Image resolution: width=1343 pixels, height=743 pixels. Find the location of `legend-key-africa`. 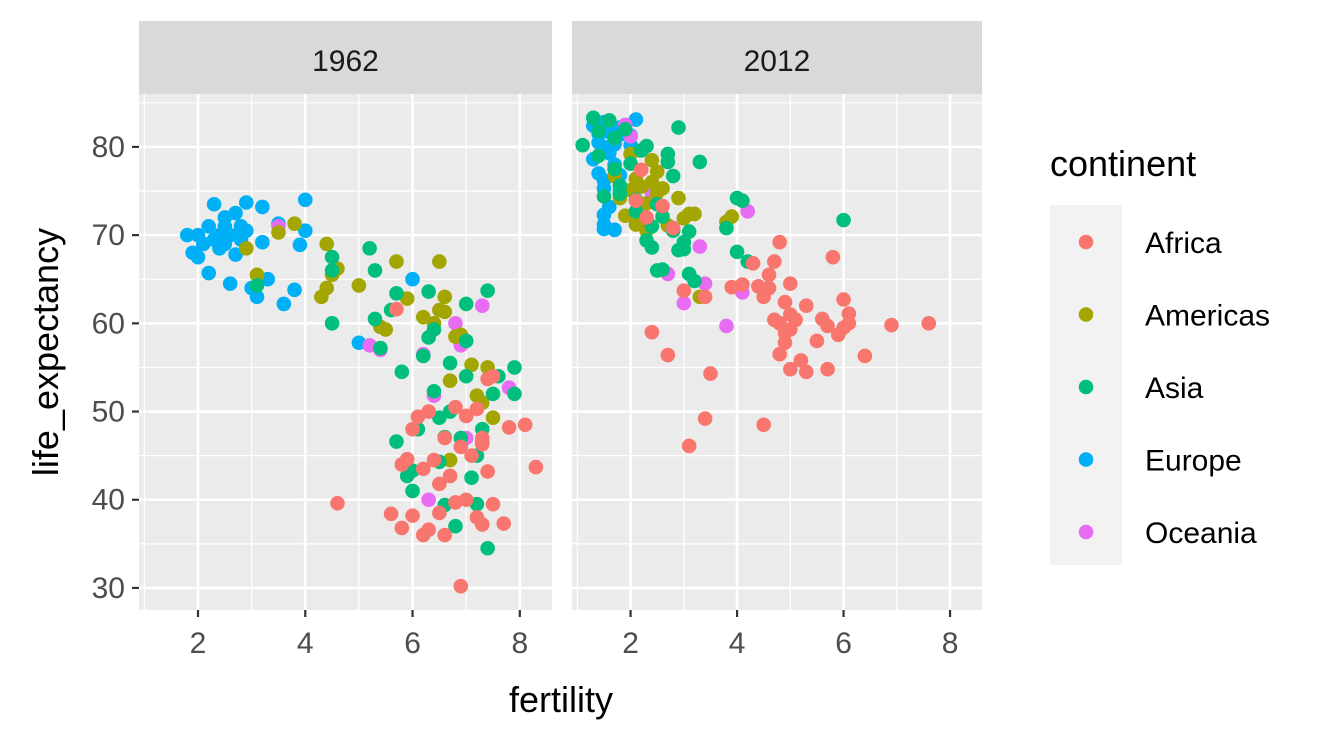

legend-key-africa is located at coordinates (1086, 242).